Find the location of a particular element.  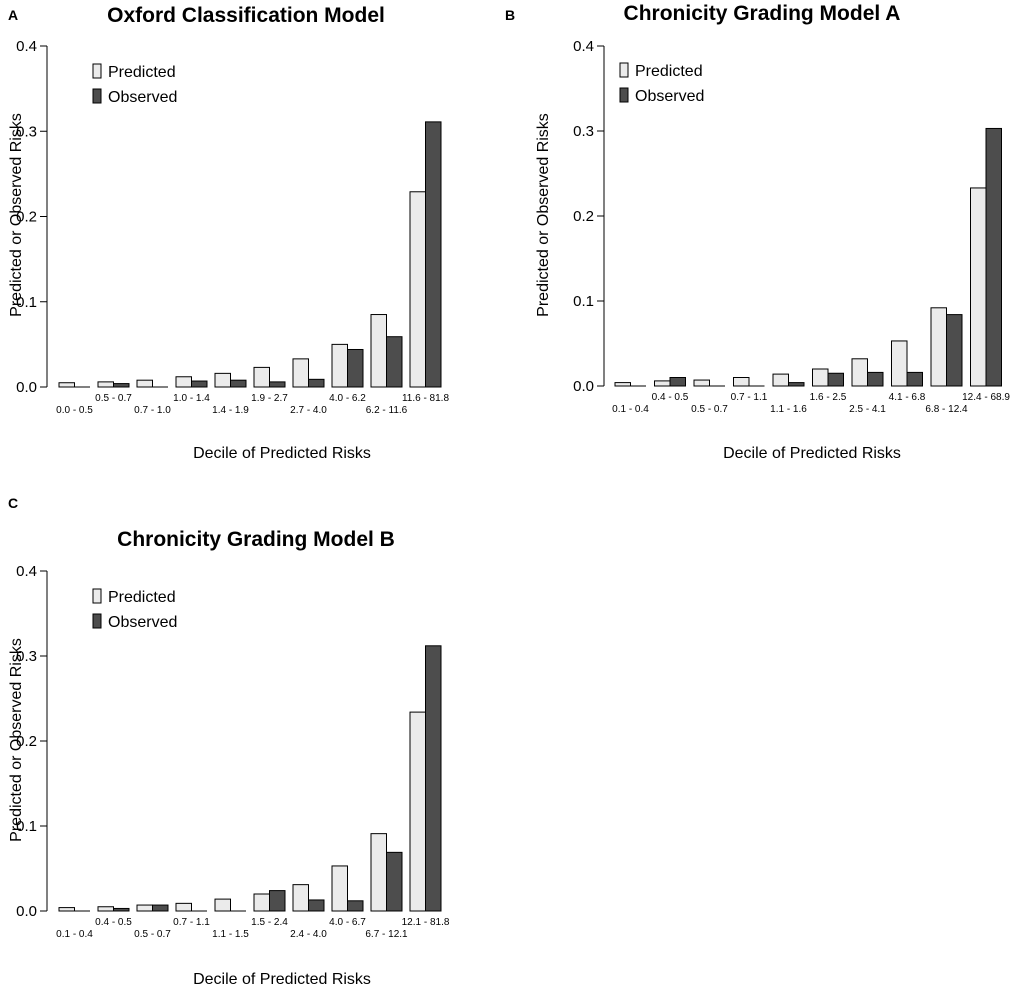

x-tick-label: 12.1 - 81.8 is located at coordinates (426, 922).